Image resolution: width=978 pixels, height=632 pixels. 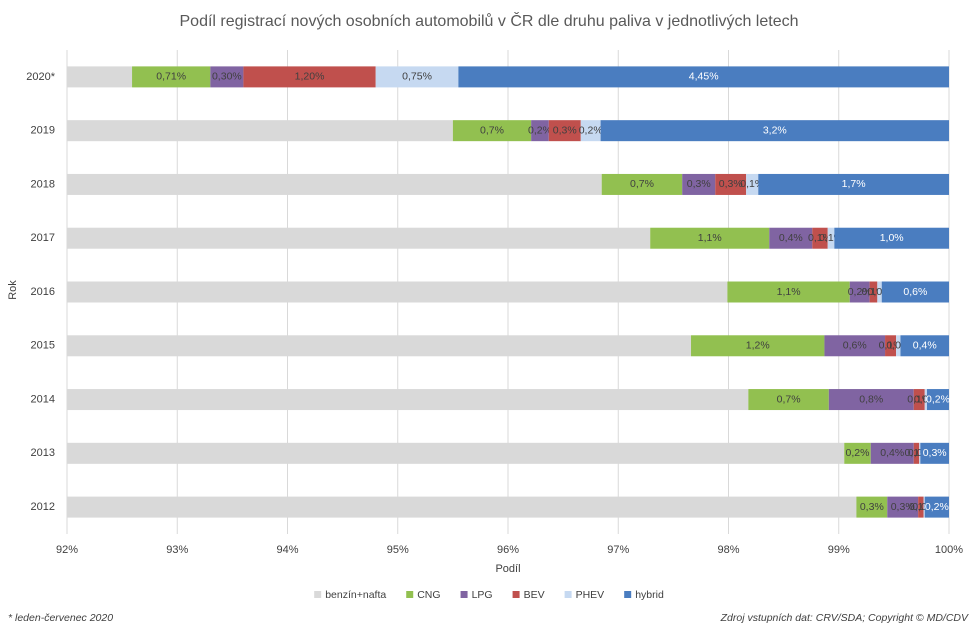 I want to click on data-label: 0,71%, so click(x=171, y=77).